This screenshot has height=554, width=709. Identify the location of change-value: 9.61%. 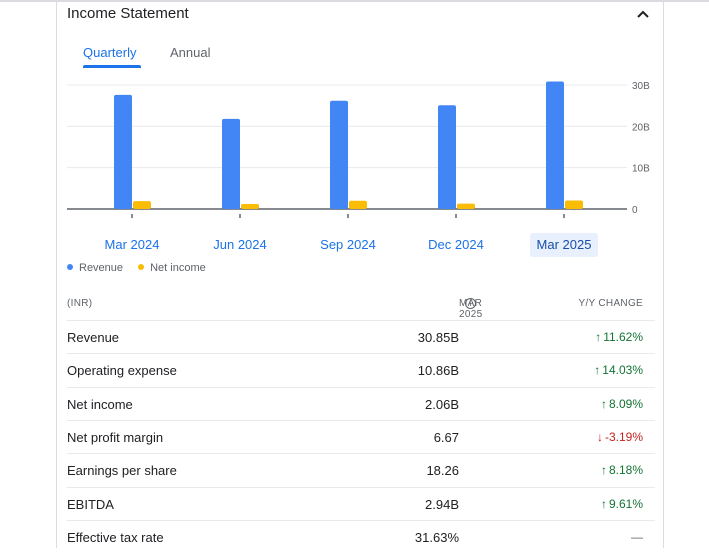
(625, 503).